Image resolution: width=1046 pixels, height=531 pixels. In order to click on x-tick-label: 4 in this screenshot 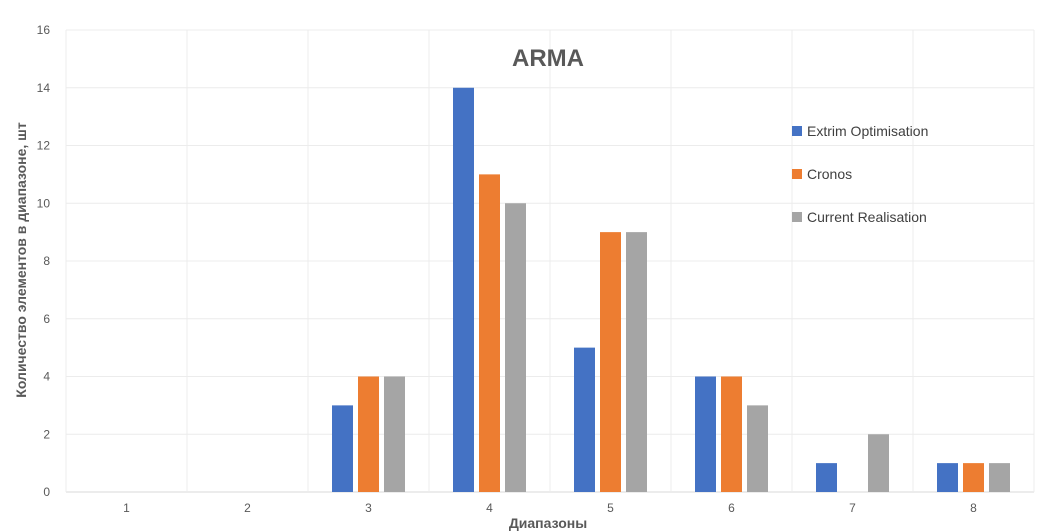, I will do `click(489, 508)`.